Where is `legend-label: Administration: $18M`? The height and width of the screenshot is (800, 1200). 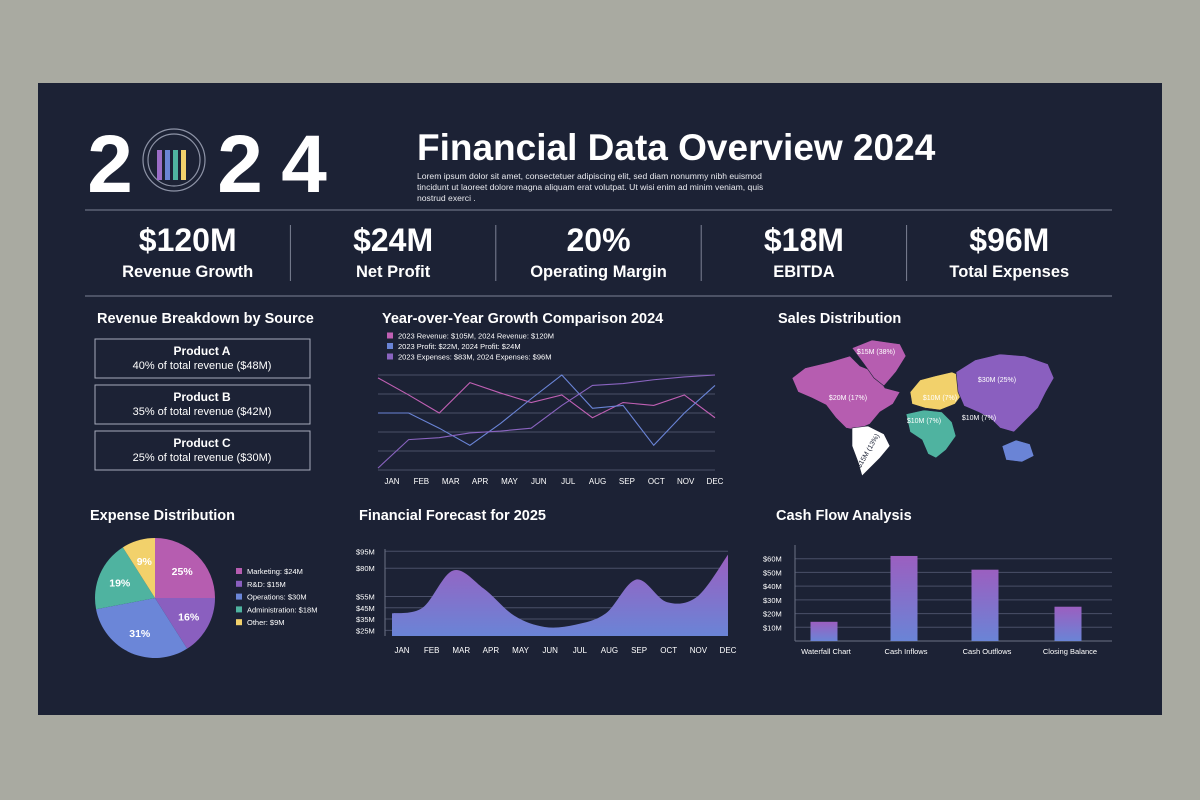 legend-label: Administration: $18M is located at coordinates (282, 609).